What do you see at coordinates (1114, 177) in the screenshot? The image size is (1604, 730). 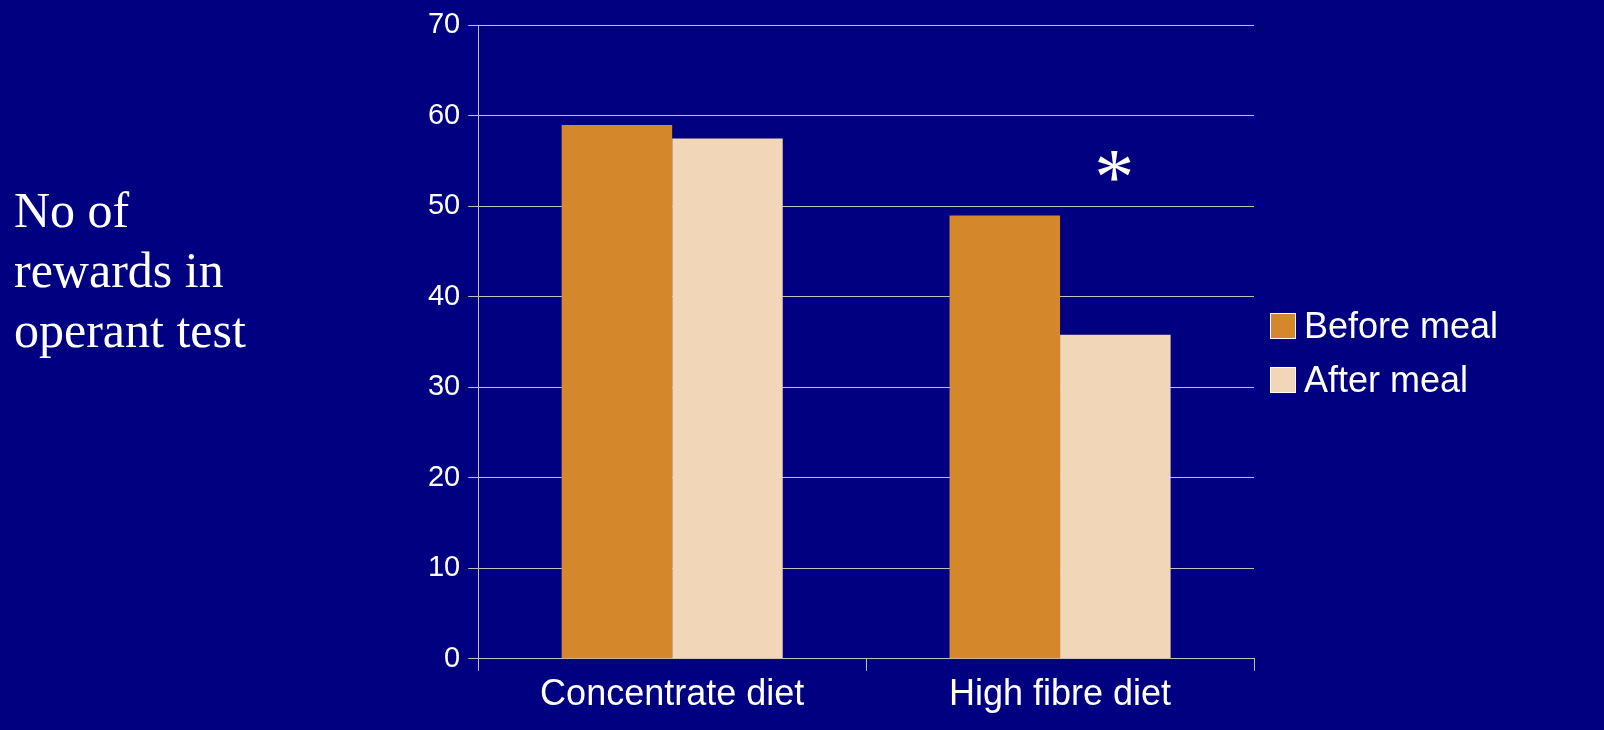 I see `annotation: *` at bounding box center [1114, 177].